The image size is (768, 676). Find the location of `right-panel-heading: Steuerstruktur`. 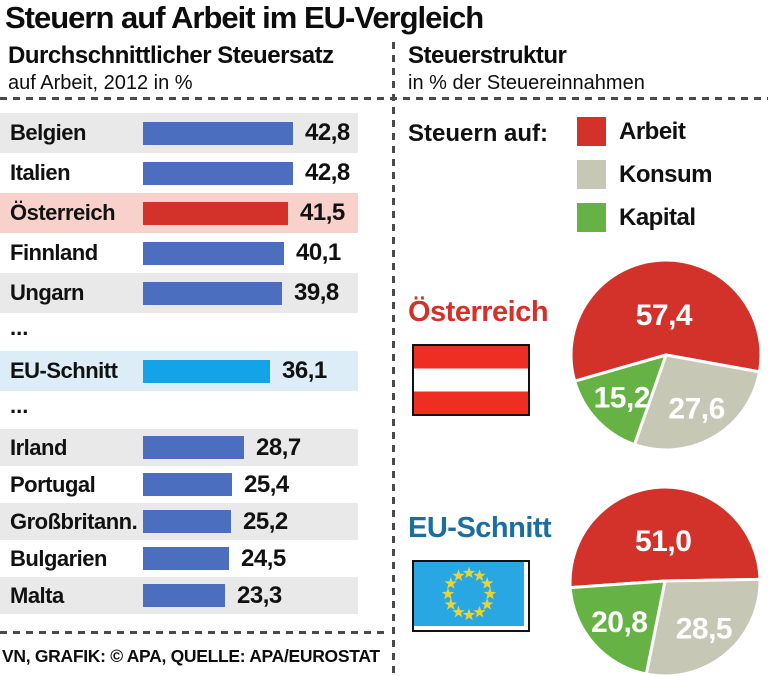

right-panel-heading: Steuerstruktur is located at coordinates (487, 55).